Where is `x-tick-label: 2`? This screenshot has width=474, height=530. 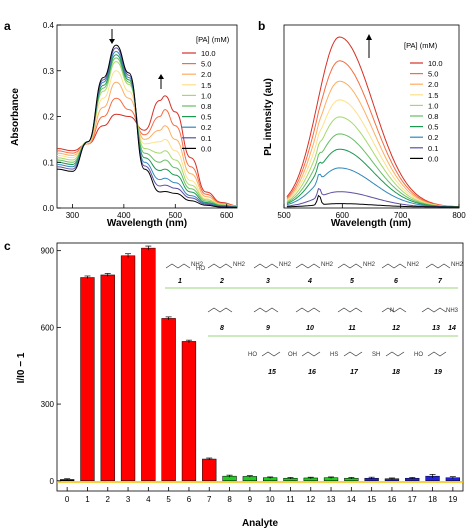
x-tick-label: 2 is located at coordinates (108, 499).